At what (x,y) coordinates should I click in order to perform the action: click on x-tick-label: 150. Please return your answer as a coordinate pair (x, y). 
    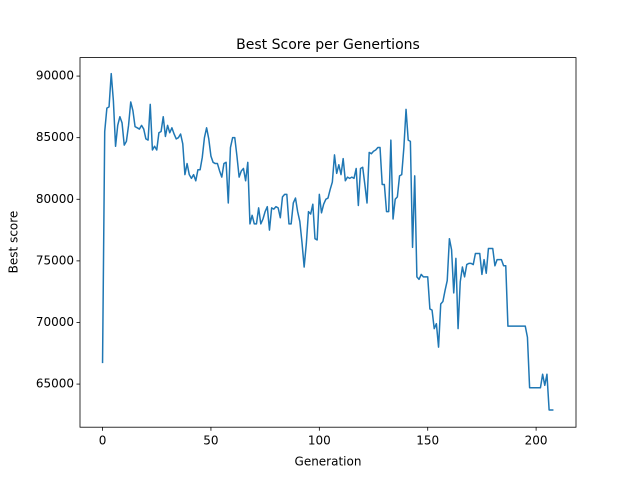
    Looking at the image, I should click on (427, 441).